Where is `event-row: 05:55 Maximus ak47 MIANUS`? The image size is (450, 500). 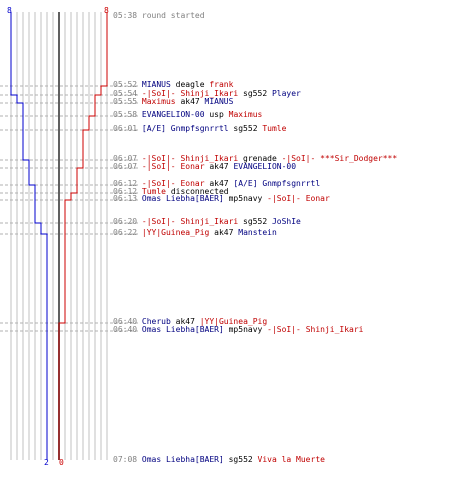
event-row: 05:55 Maximus ak47 MIANUS is located at coordinates (173, 102).